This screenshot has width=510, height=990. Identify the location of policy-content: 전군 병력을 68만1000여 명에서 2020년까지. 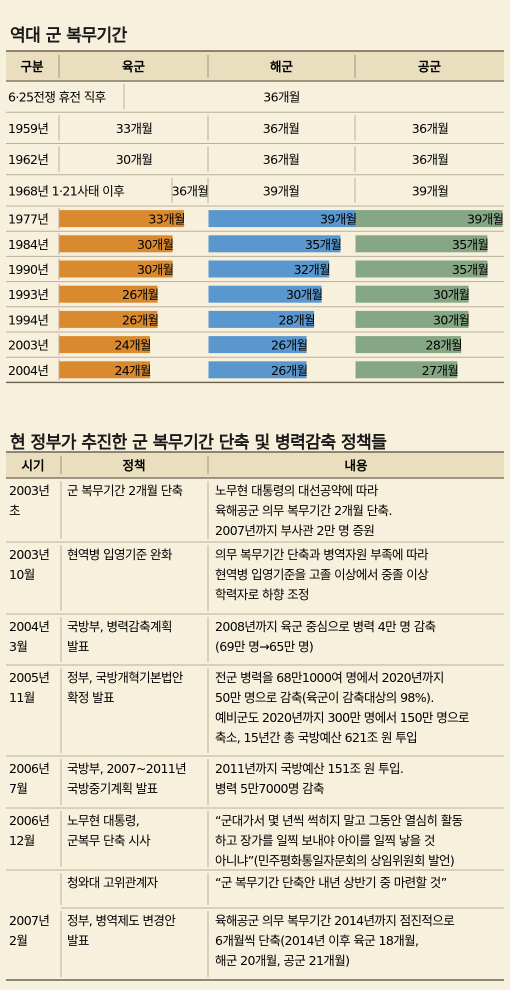
(329, 677).